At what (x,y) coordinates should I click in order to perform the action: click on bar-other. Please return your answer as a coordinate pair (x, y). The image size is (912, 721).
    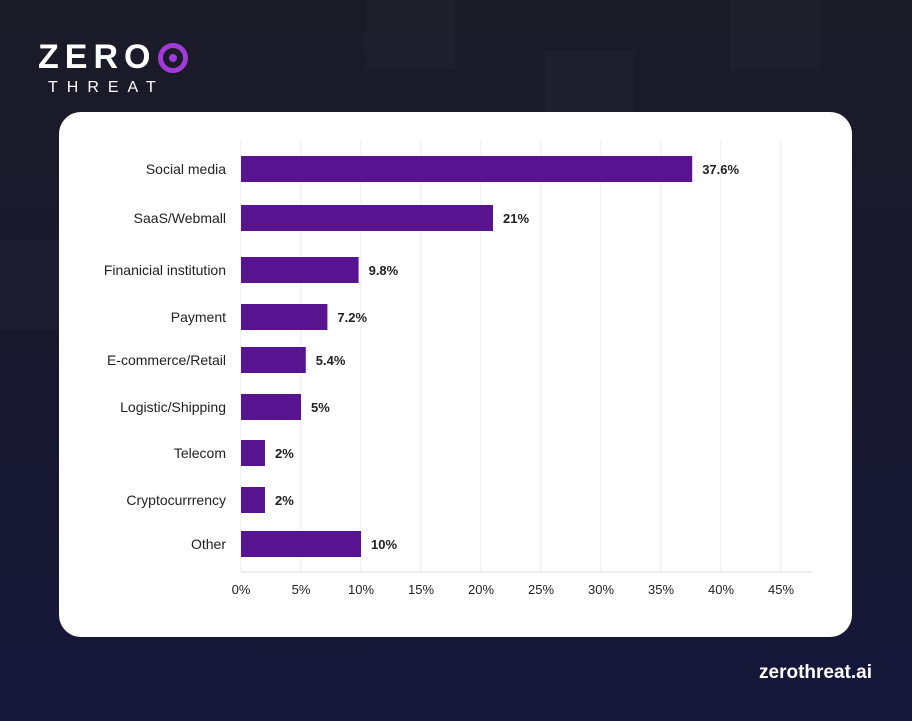
    Looking at the image, I should click on (301, 544).